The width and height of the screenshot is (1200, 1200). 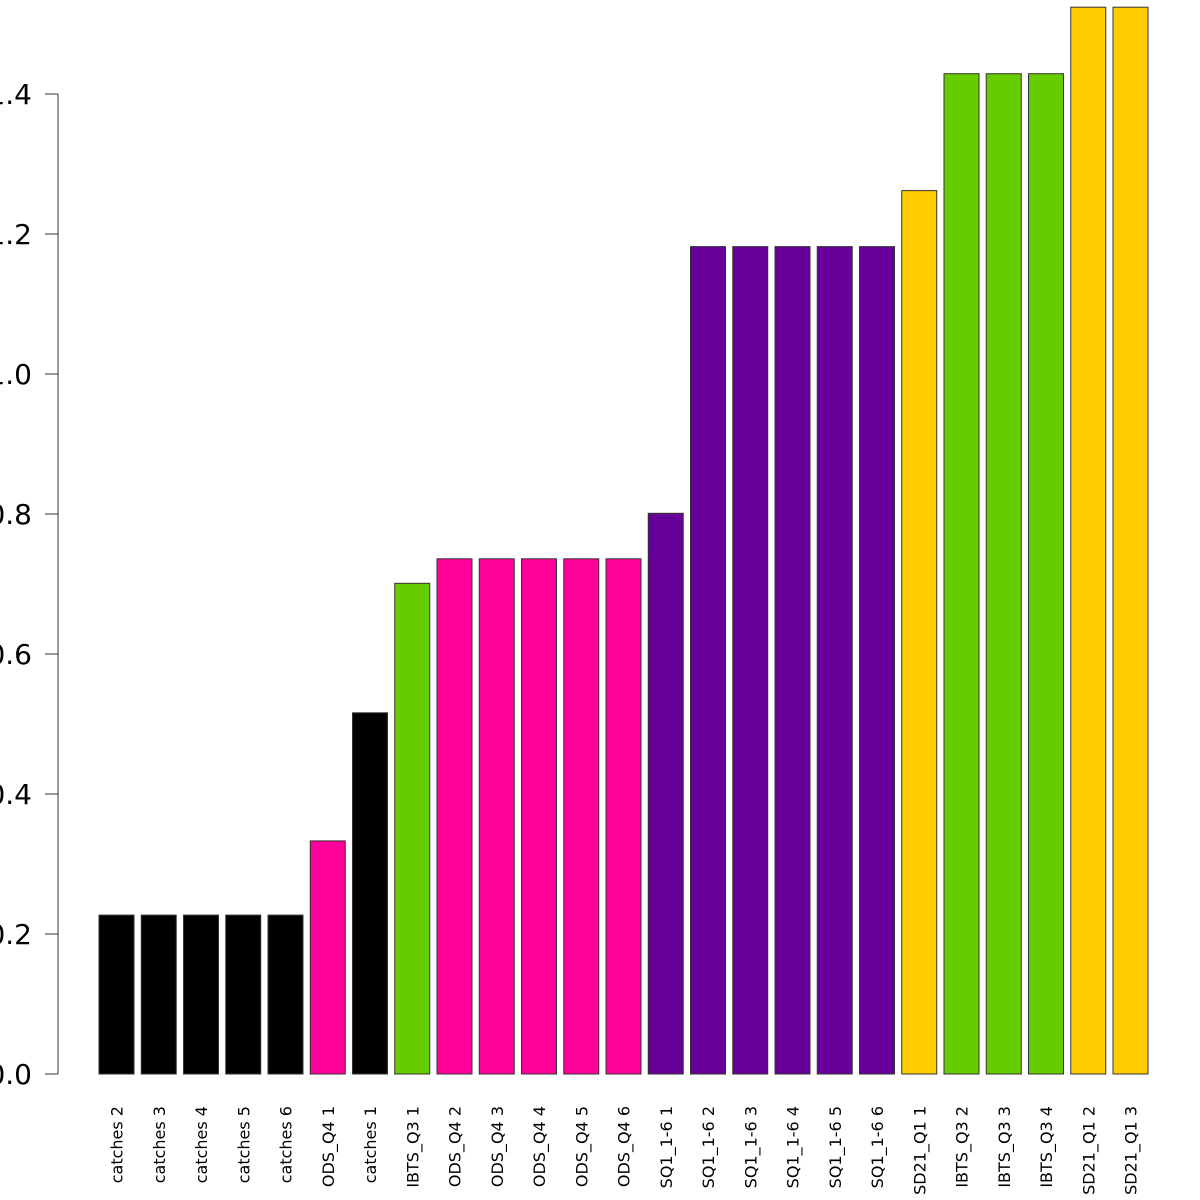 I want to click on y-axis: 0.0 0.2 0.4 0.6 0.8 1.0 1.2 1.4, so click(x=29, y=584).